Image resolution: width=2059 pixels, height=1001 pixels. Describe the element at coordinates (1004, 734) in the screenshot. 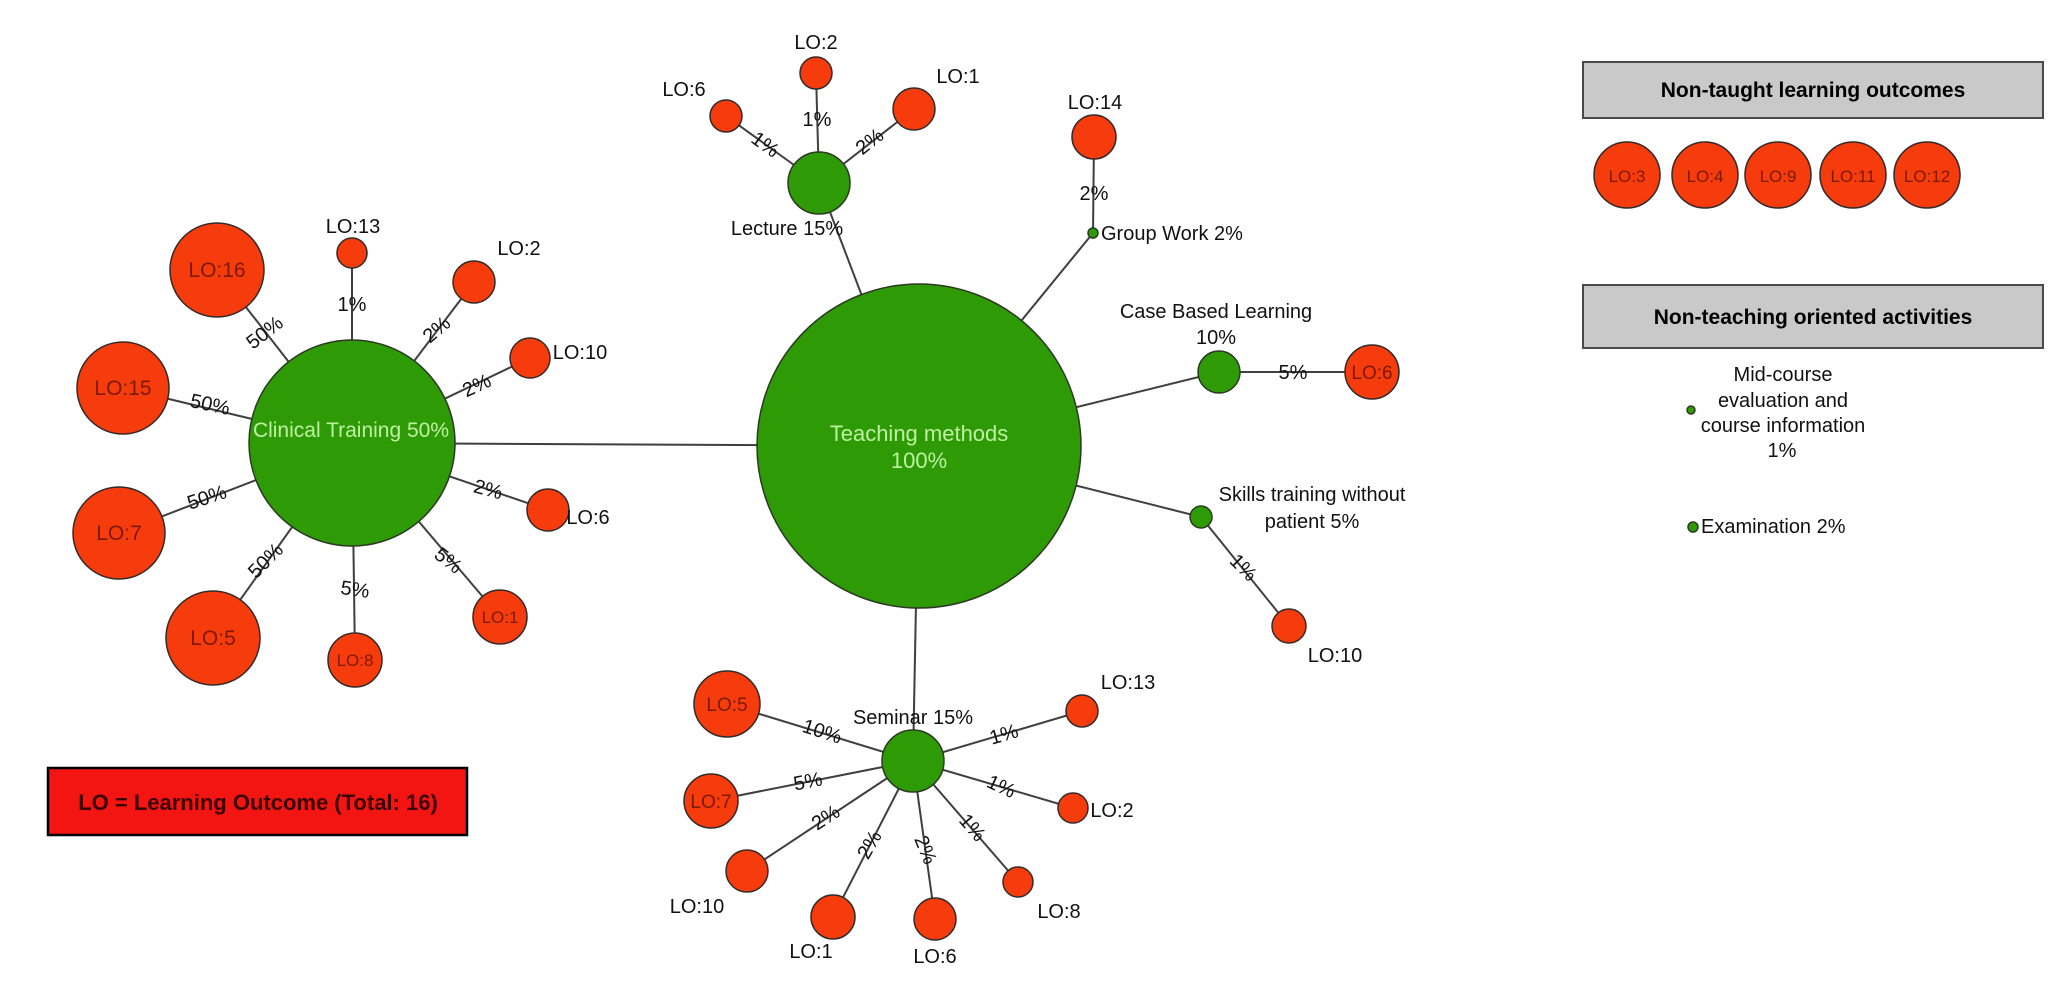

I see `seminar-lo13-pct: 1%` at that location.